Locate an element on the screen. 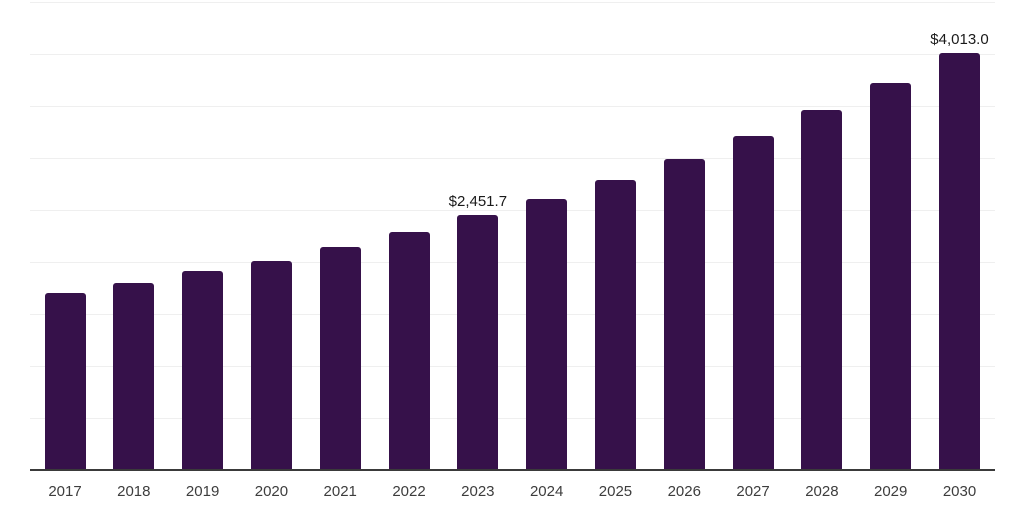 This screenshot has width=1024, height=512. bar-2027 is located at coordinates (753, 303).